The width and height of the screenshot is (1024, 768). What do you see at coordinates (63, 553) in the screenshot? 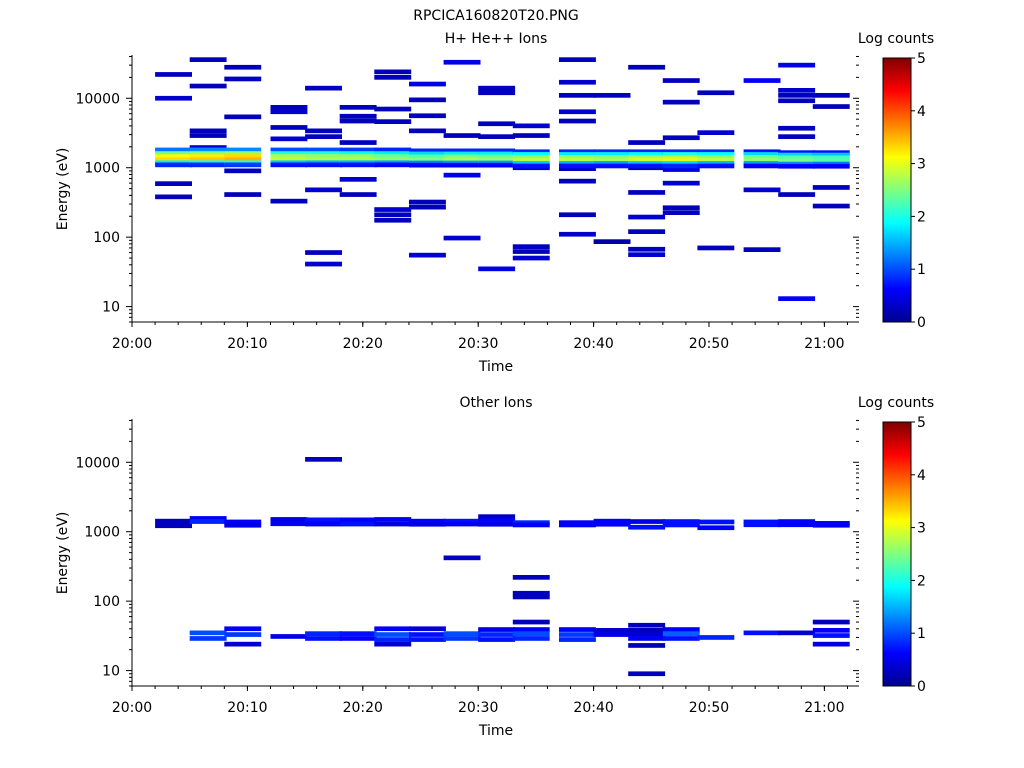
I see `y-axis-label: Energy (eV)` at bounding box center [63, 553].